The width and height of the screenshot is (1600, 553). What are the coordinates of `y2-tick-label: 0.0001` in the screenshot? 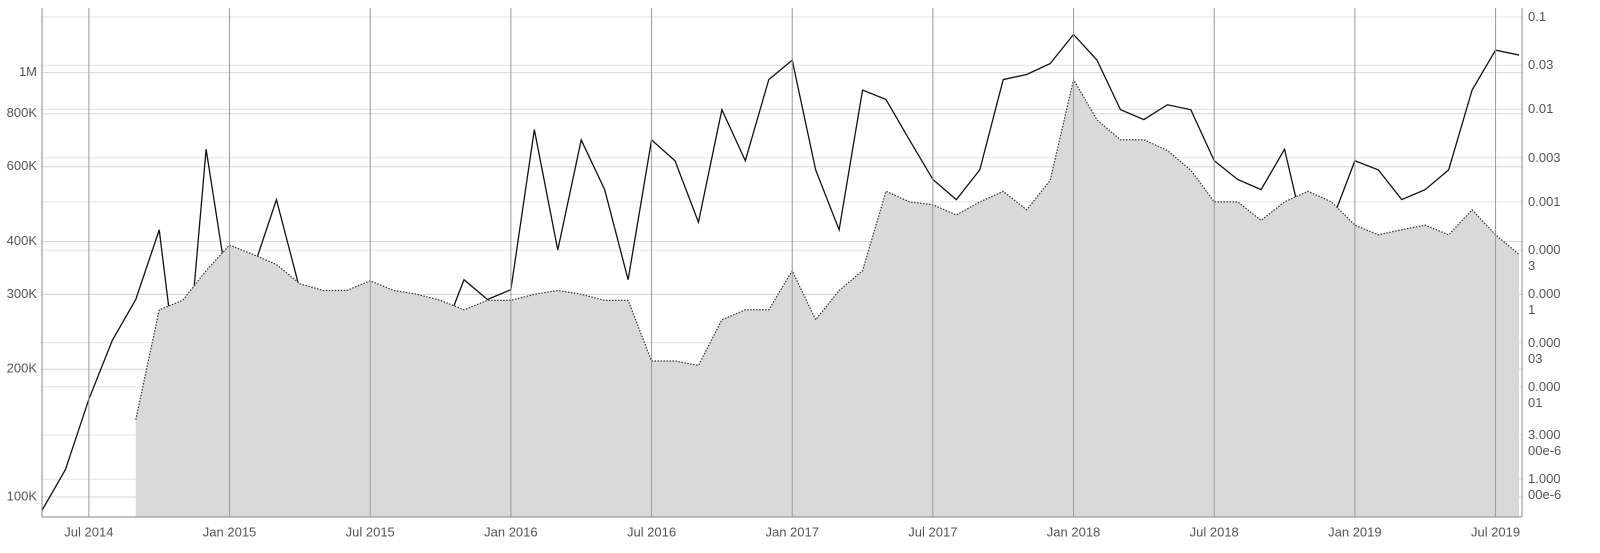 It's located at (1544, 302).